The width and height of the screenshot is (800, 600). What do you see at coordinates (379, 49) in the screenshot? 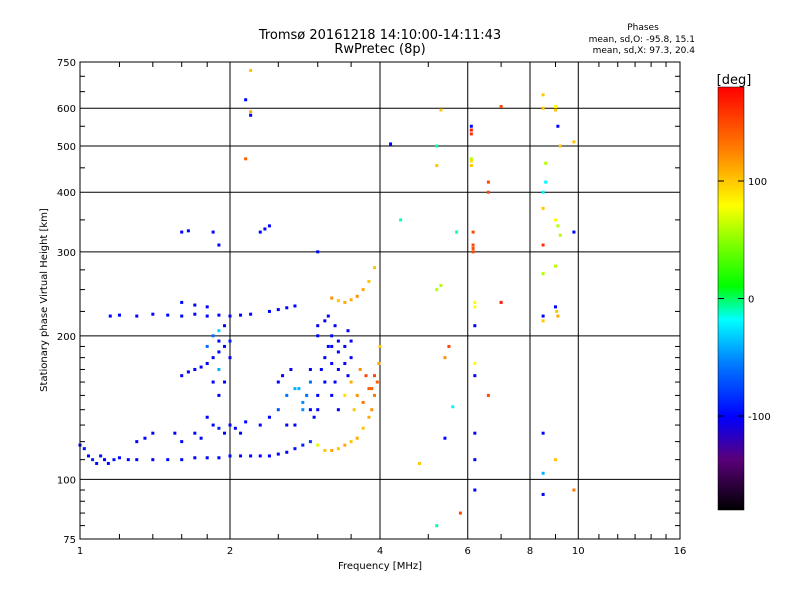
I see `chart-subtitle: RwPretec (8p)` at bounding box center [379, 49].